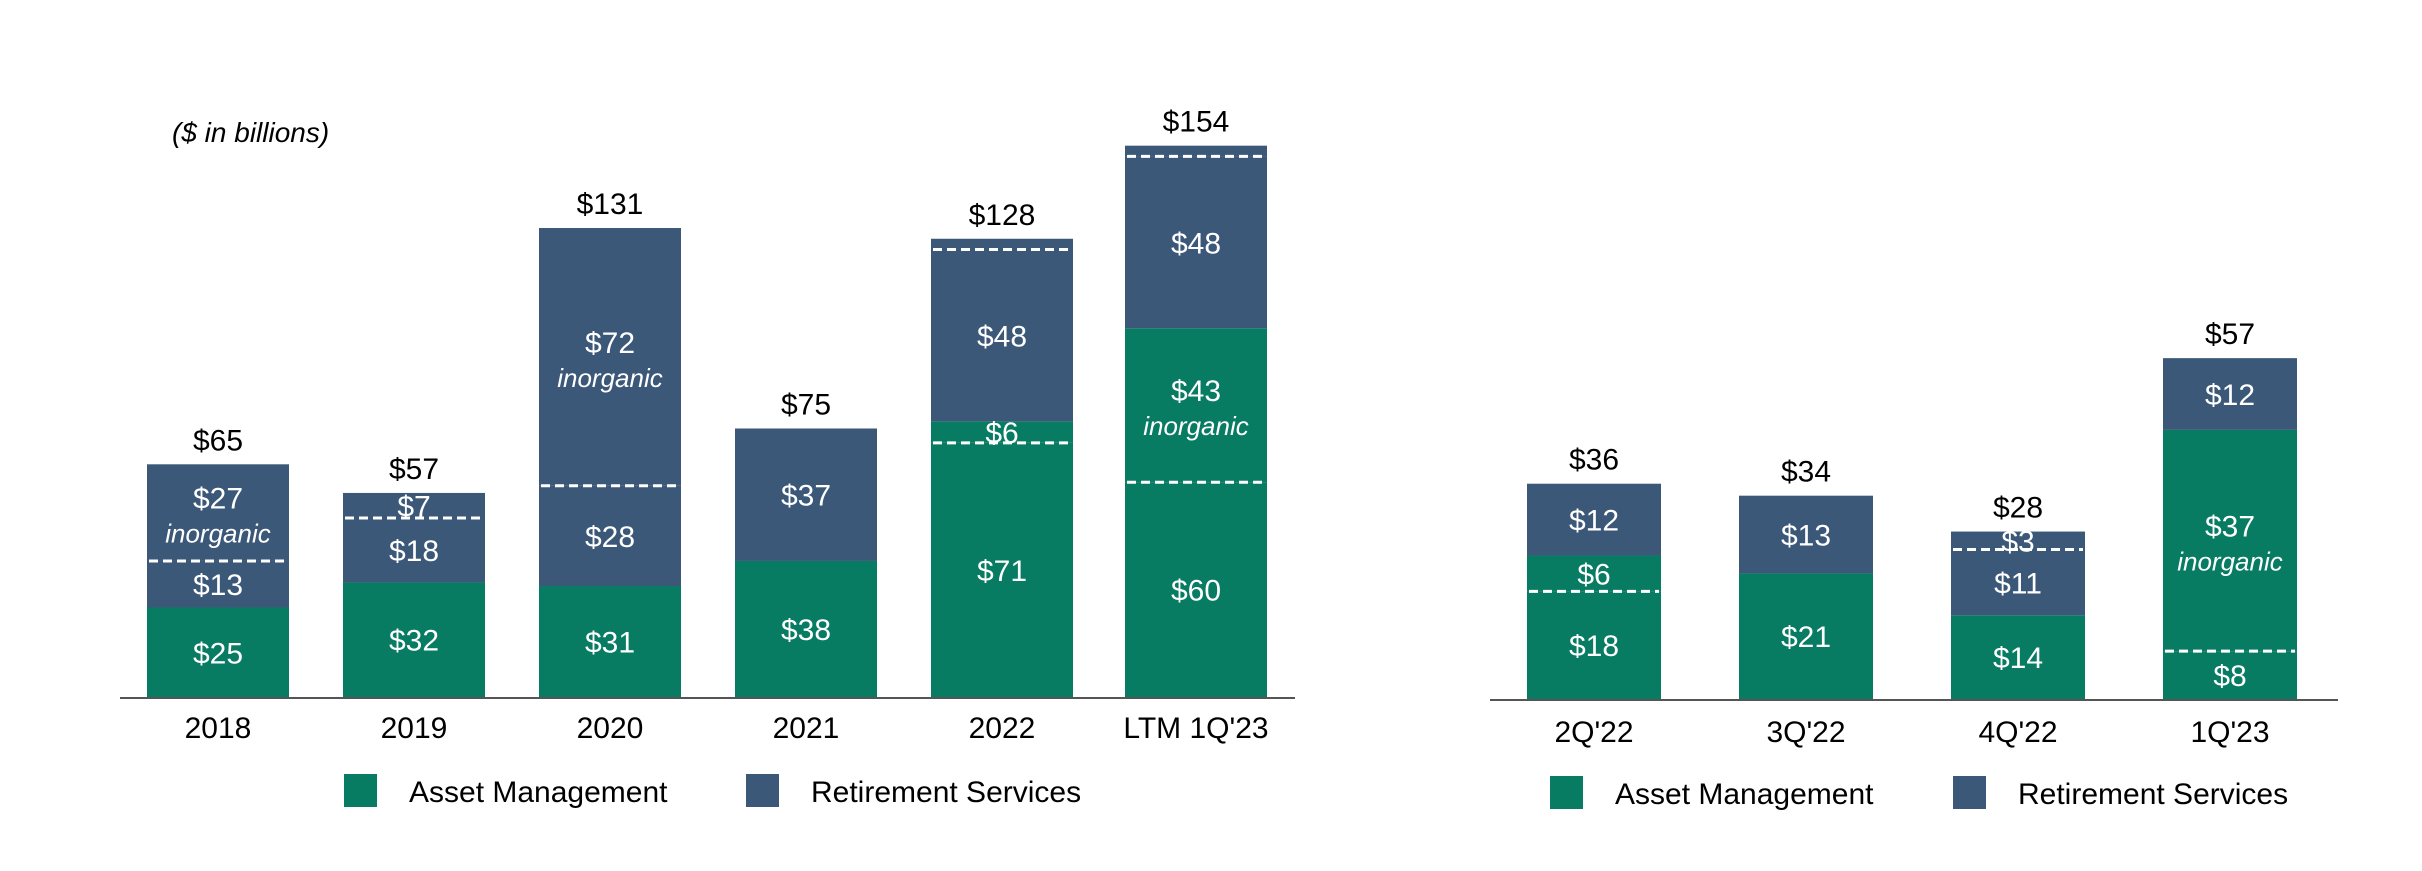 Image resolution: width=2422 pixels, height=871 pixels. I want to click on chart2-segment-label: $21, so click(1806, 637).